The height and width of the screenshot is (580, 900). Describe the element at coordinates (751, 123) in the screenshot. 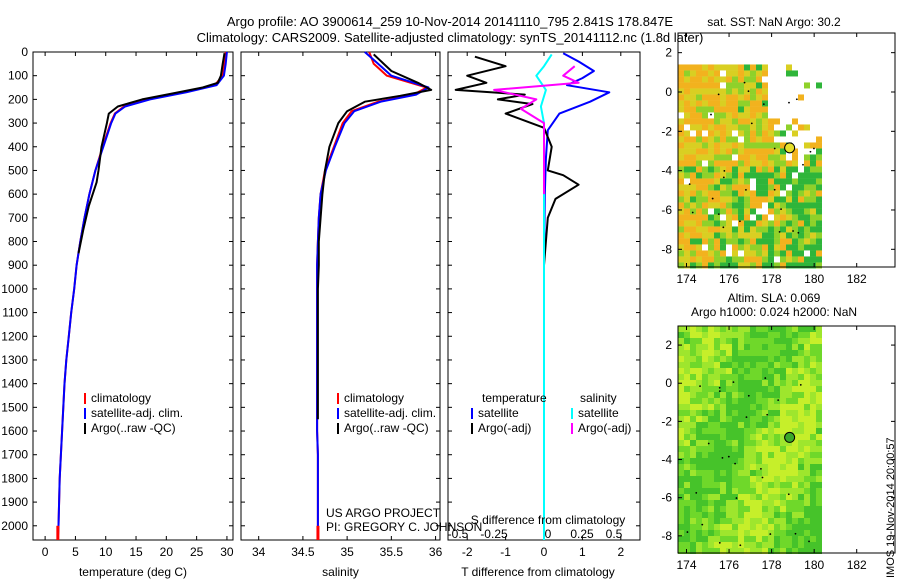

I see `map_sst-track-dot` at that location.